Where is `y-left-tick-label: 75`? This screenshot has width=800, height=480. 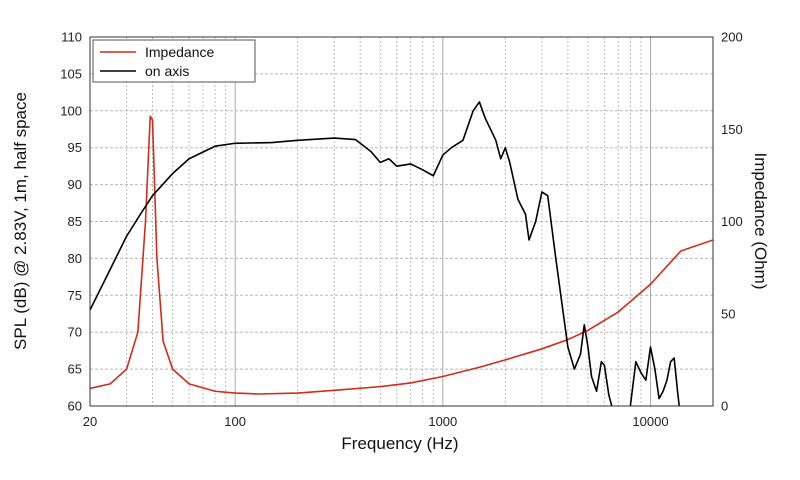
y-left-tick-label: 75 is located at coordinates (75, 295).